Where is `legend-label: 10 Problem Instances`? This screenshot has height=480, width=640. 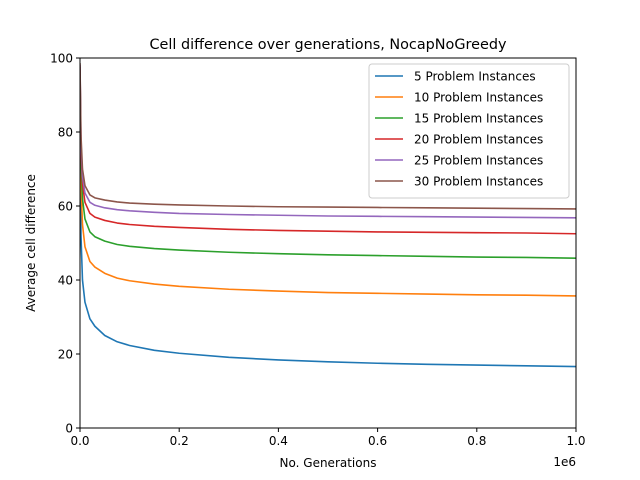
legend-label: 10 Problem Instances is located at coordinates (478, 98).